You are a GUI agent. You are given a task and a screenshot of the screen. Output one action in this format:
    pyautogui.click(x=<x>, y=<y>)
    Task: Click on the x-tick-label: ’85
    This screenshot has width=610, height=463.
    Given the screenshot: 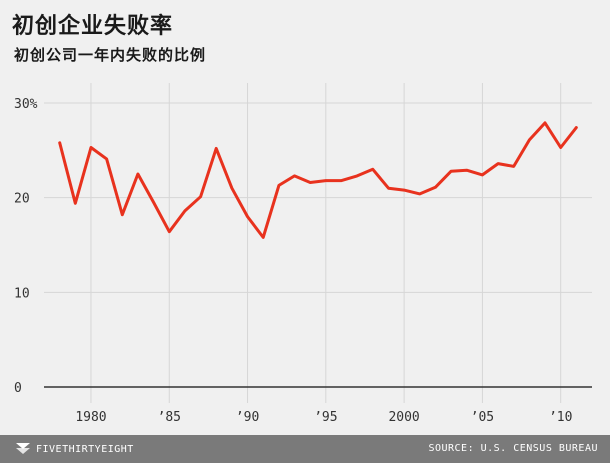 What is the action you would take?
    pyautogui.click(x=169, y=417)
    